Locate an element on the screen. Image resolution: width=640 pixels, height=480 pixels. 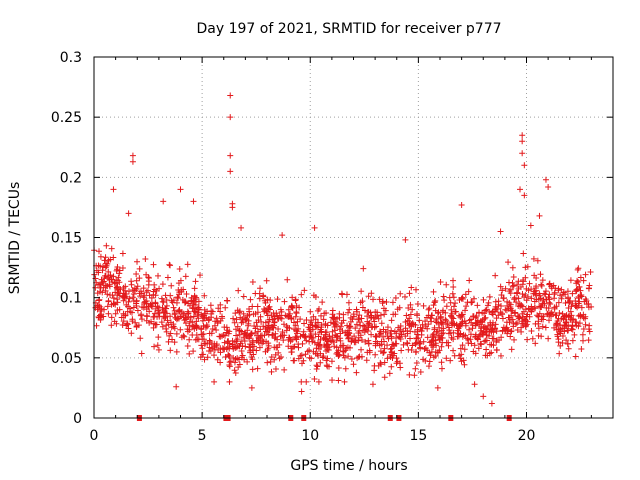
x-tick-label: 10 is located at coordinates (310, 436).